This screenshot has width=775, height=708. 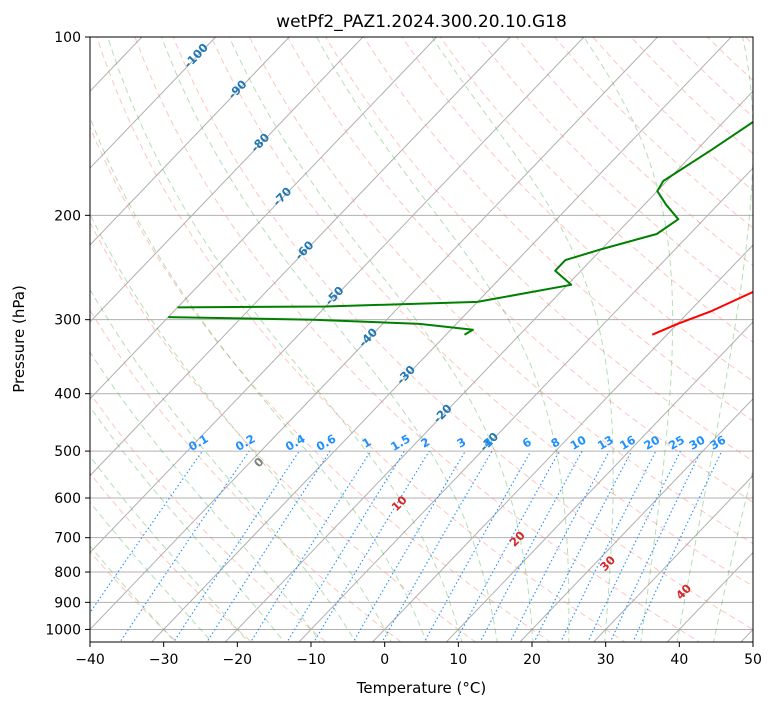 What do you see at coordinates (90, 660) in the screenshot?
I see `x-tick-label: −40` at bounding box center [90, 660].